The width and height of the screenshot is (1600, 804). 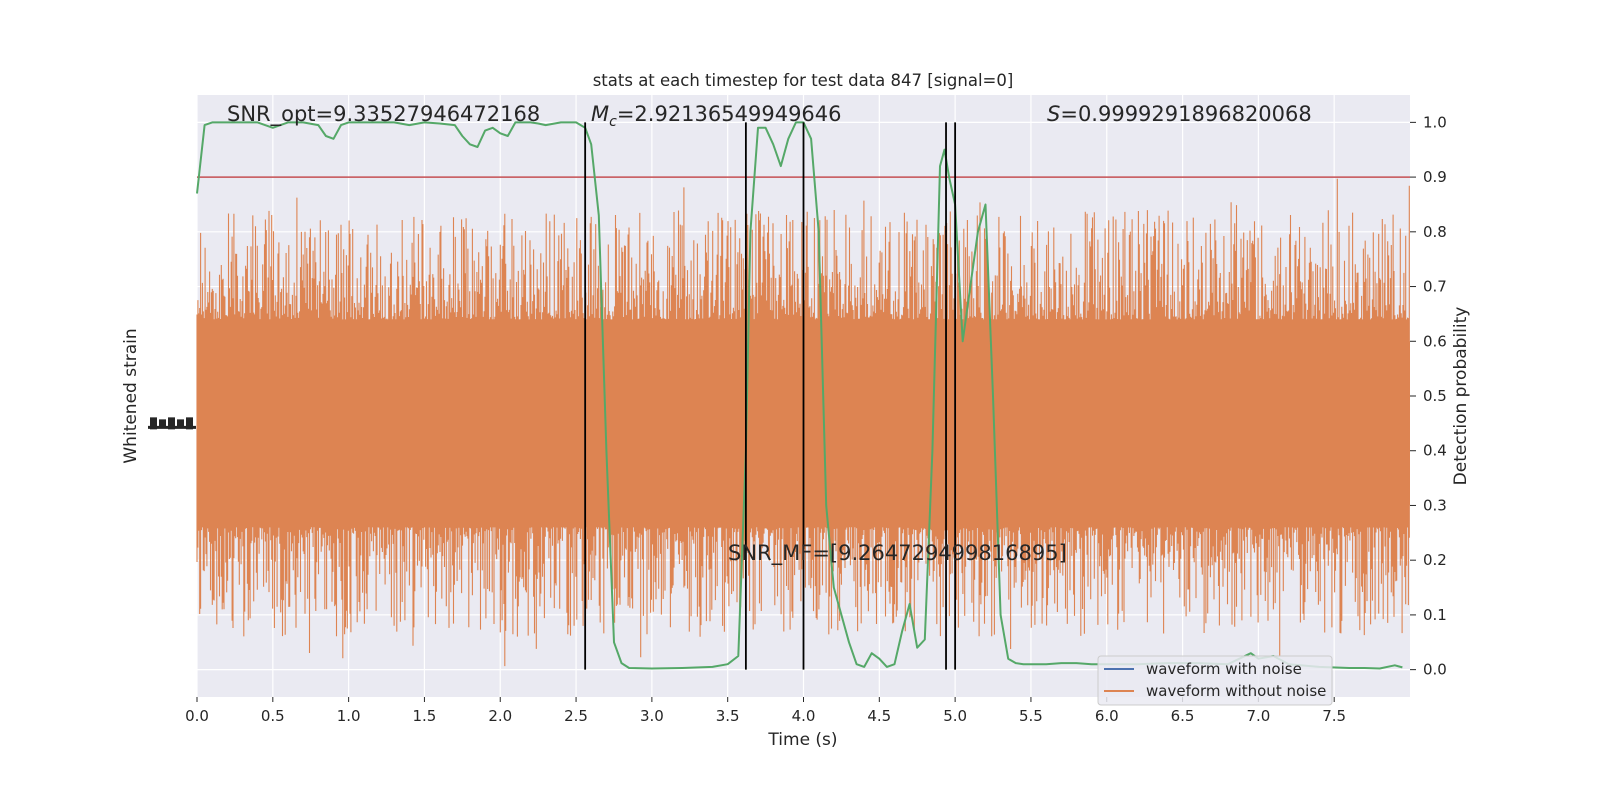 What do you see at coordinates (804, 716) in the screenshot?
I see `x-tick-label: 4.0` at bounding box center [804, 716].